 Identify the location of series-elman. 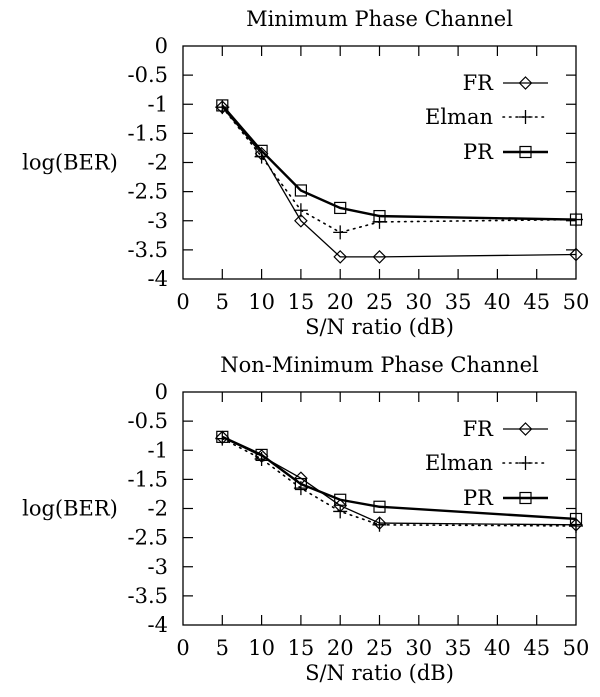
(399, 482).